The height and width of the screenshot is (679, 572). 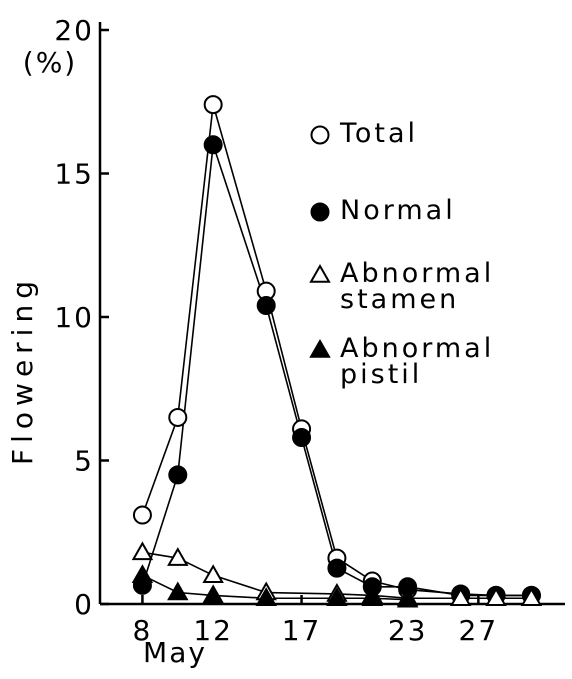 What do you see at coordinates (74, 317) in the screenshot?
I see `y-tick-label: 10` at bounding box center [74, 317].